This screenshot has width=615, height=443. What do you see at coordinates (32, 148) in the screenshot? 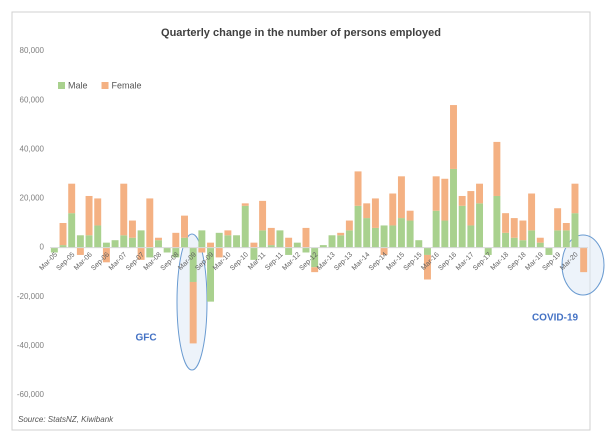
I see `y-tick-label: 40,000` at bounding box center [32, 148].